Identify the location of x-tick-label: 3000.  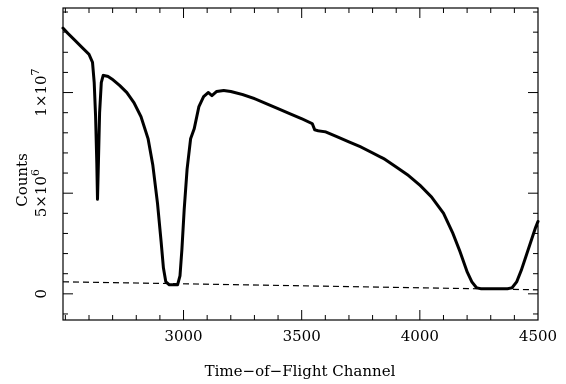
(183, 336).